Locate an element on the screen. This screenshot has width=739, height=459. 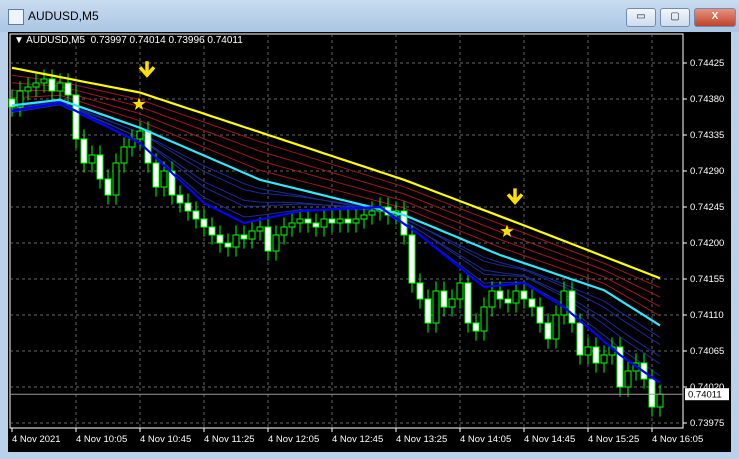
star-icon is located at coordinates (139, 103).